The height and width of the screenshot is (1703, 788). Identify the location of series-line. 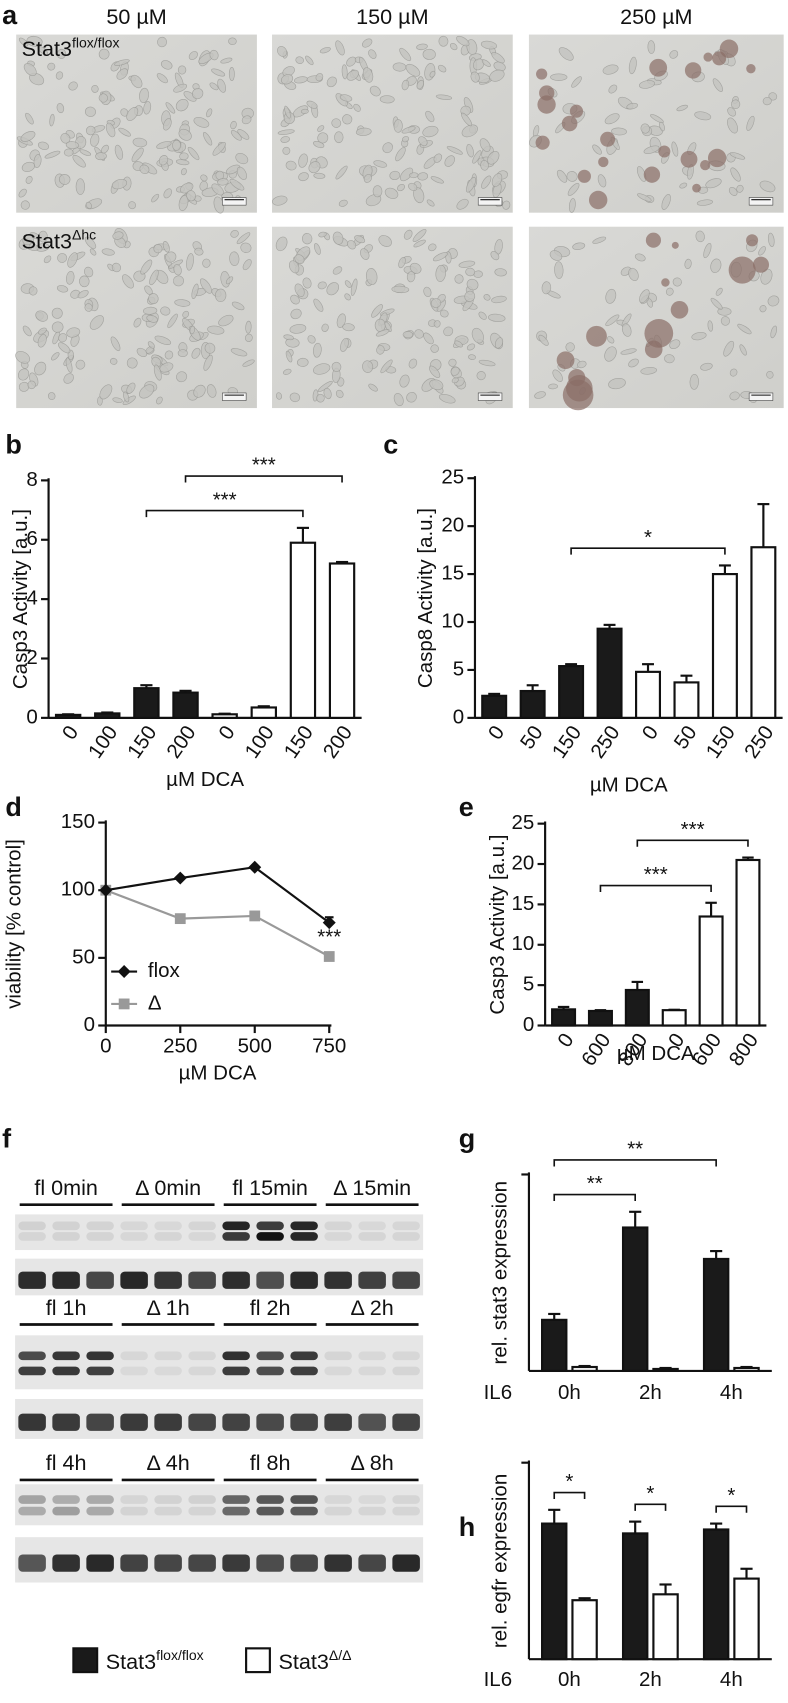
(217, 895).